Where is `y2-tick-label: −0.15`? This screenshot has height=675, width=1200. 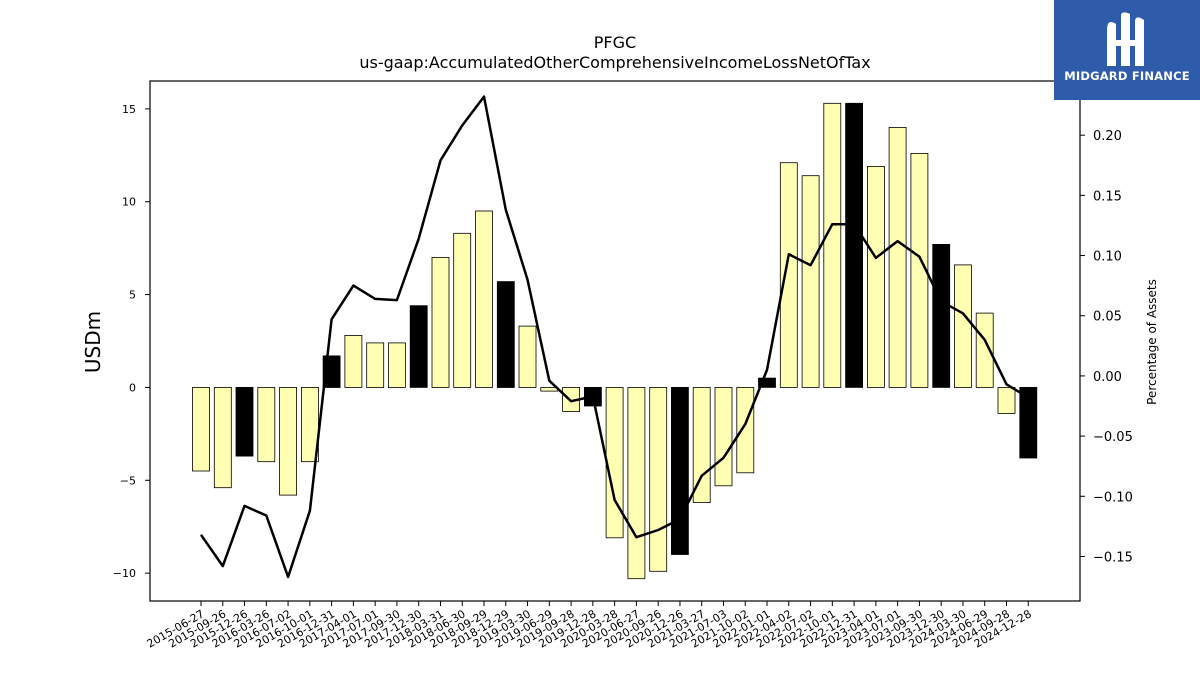
y2-tick-label: −0.15 is located at coordinates (1113, 557).